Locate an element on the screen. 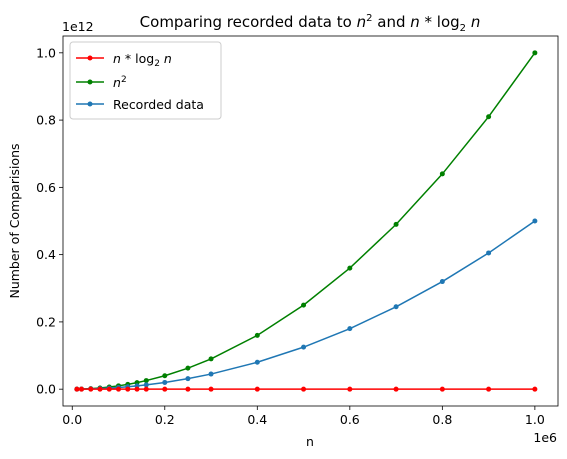 Image resolution: width=567 pixels, height=459 pixels. x-tick-label: 0.2 is located at coordinates (165, 419).